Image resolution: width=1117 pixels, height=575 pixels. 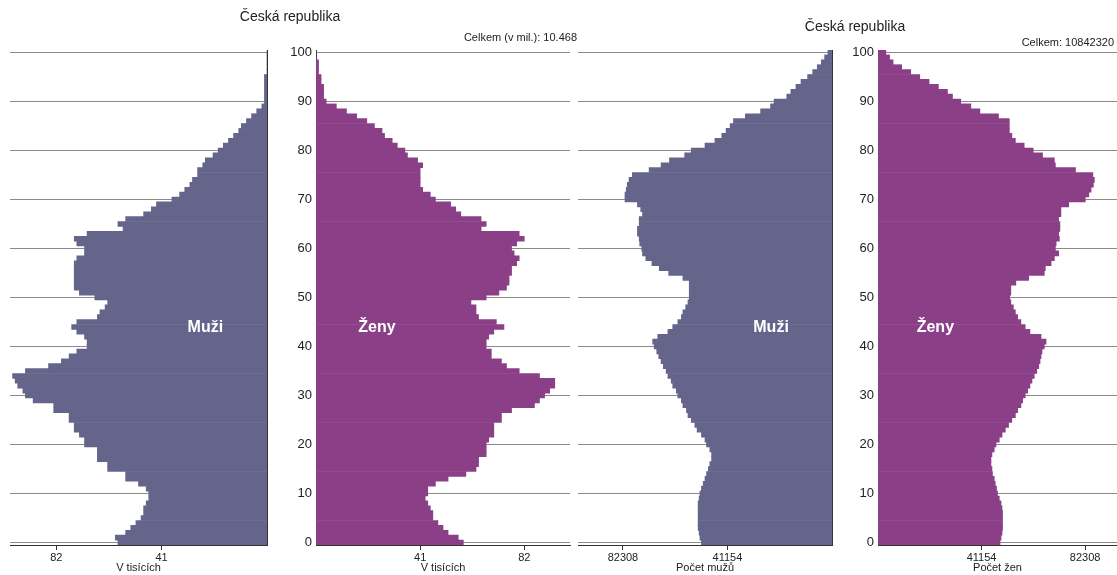 What do you see at coordinates (705, 567) in the screenshot?
I see `x-axis-title: Počet mužů` at bounding box center [705, 567].